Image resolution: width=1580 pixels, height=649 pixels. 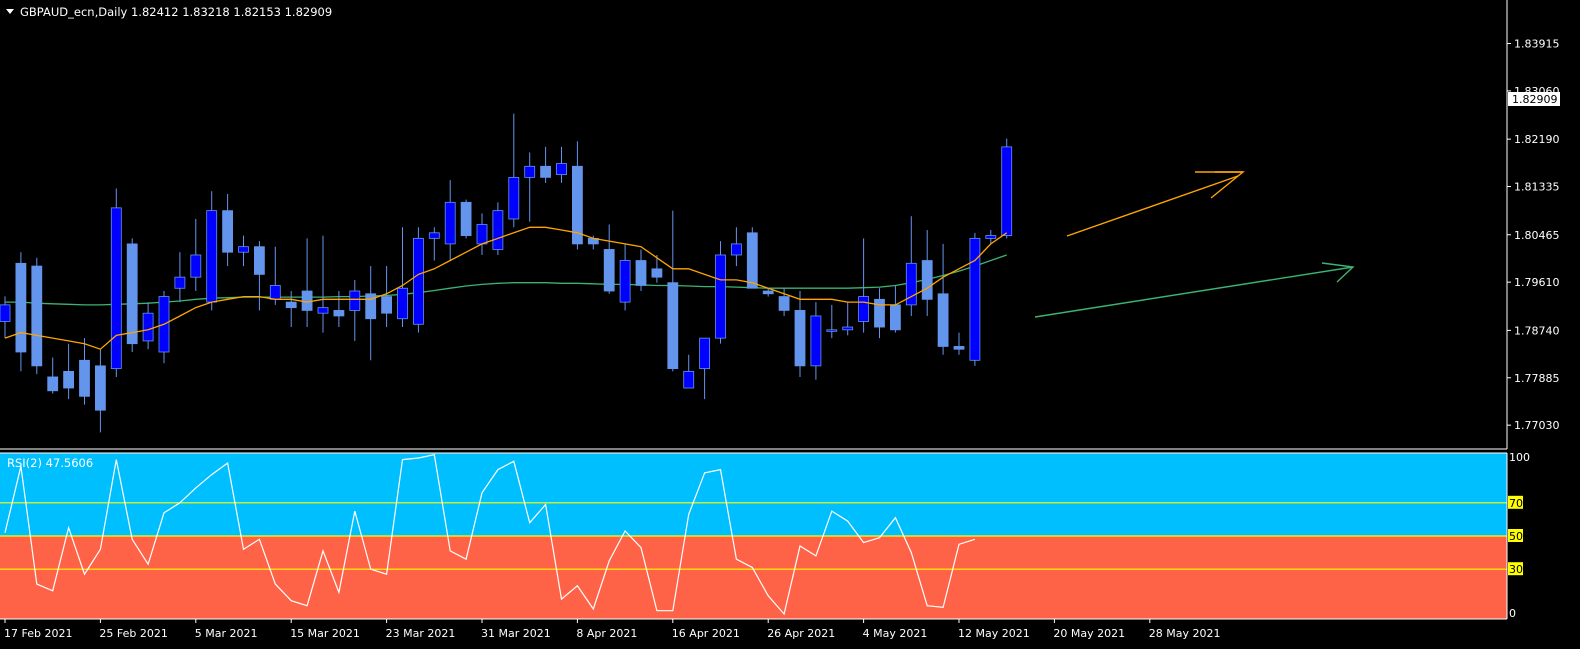 What do you see at coordinates (753, 577) in the screenshot?
I see `rsi-lower-zone` at bounding box center [753, 577].